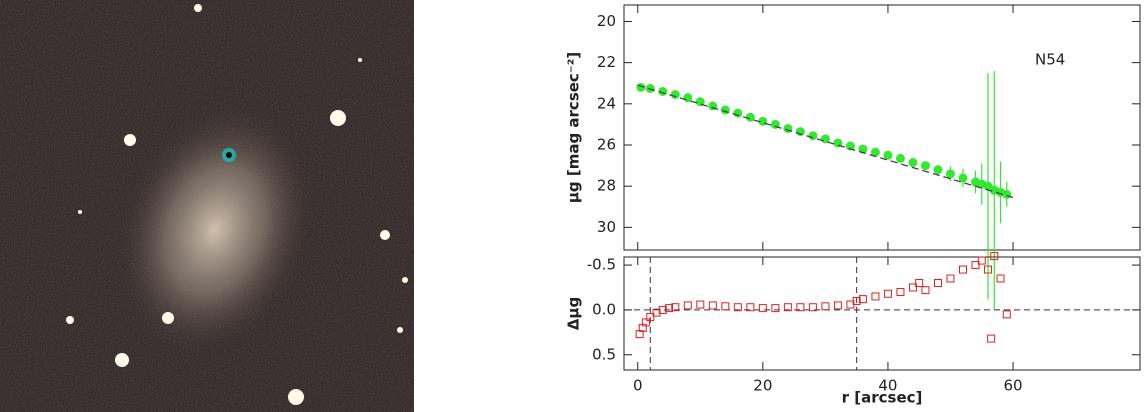  Describe the element at coordinates (606, 186) in the screenshot. I see `y-tick-label: 28` at that location.